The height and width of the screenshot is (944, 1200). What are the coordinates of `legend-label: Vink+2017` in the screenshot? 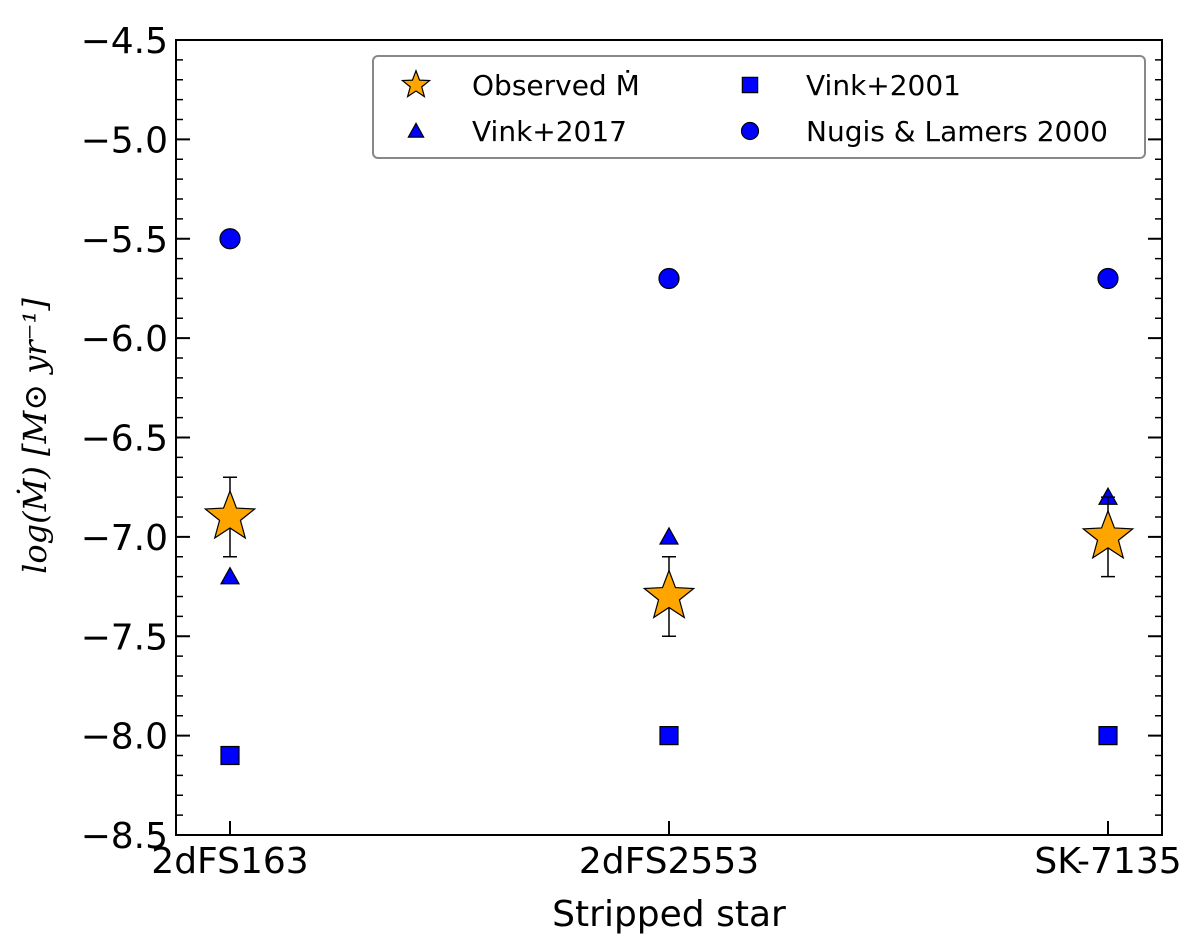 It's located at (549, 131).